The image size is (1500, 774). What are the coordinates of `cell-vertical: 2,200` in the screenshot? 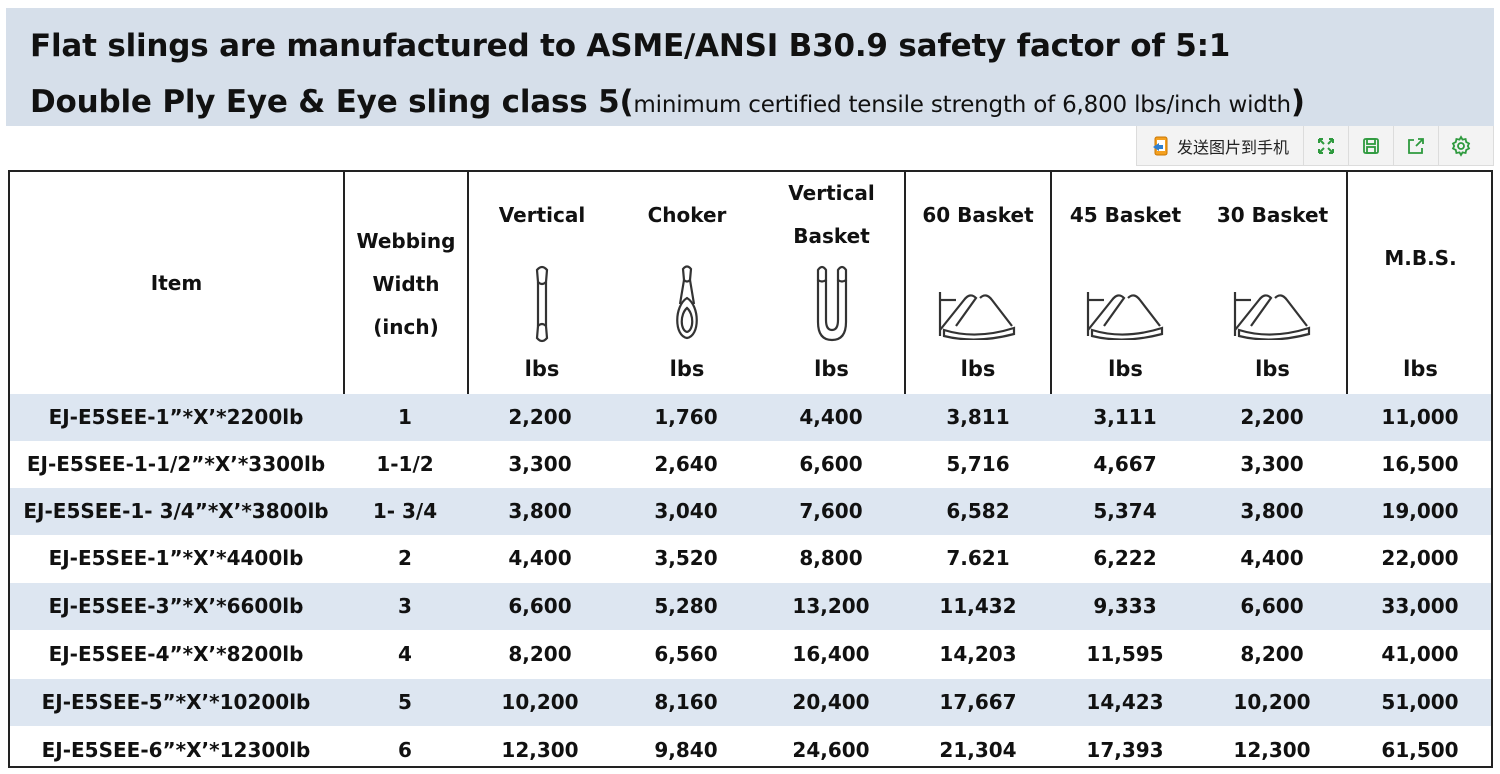 It's located at (540, 417).